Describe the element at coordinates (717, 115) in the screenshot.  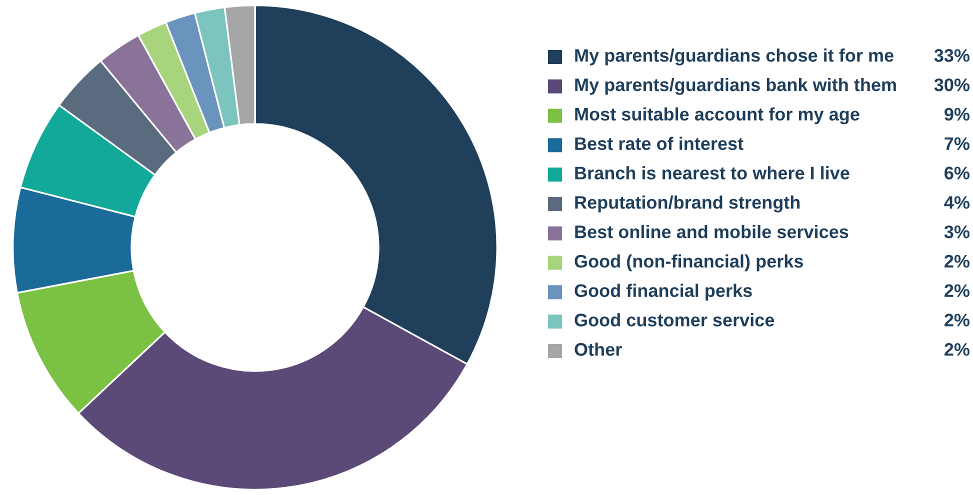
I see `legend-label: Most suitable account for my age` at that location.